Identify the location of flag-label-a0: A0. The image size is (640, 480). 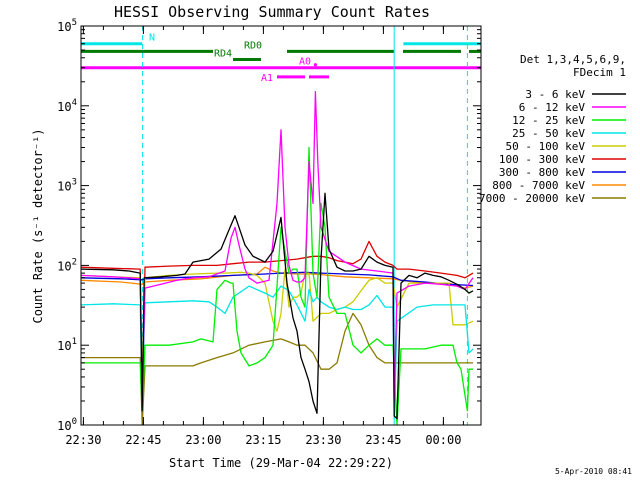
(305, 62).